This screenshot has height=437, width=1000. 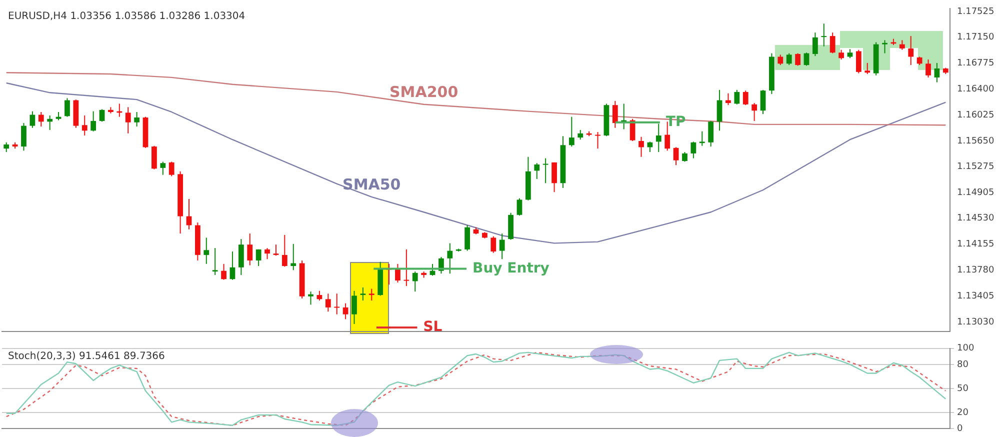 I want to click on y-tick-label: 1.14905, so click(x=975, y=193).